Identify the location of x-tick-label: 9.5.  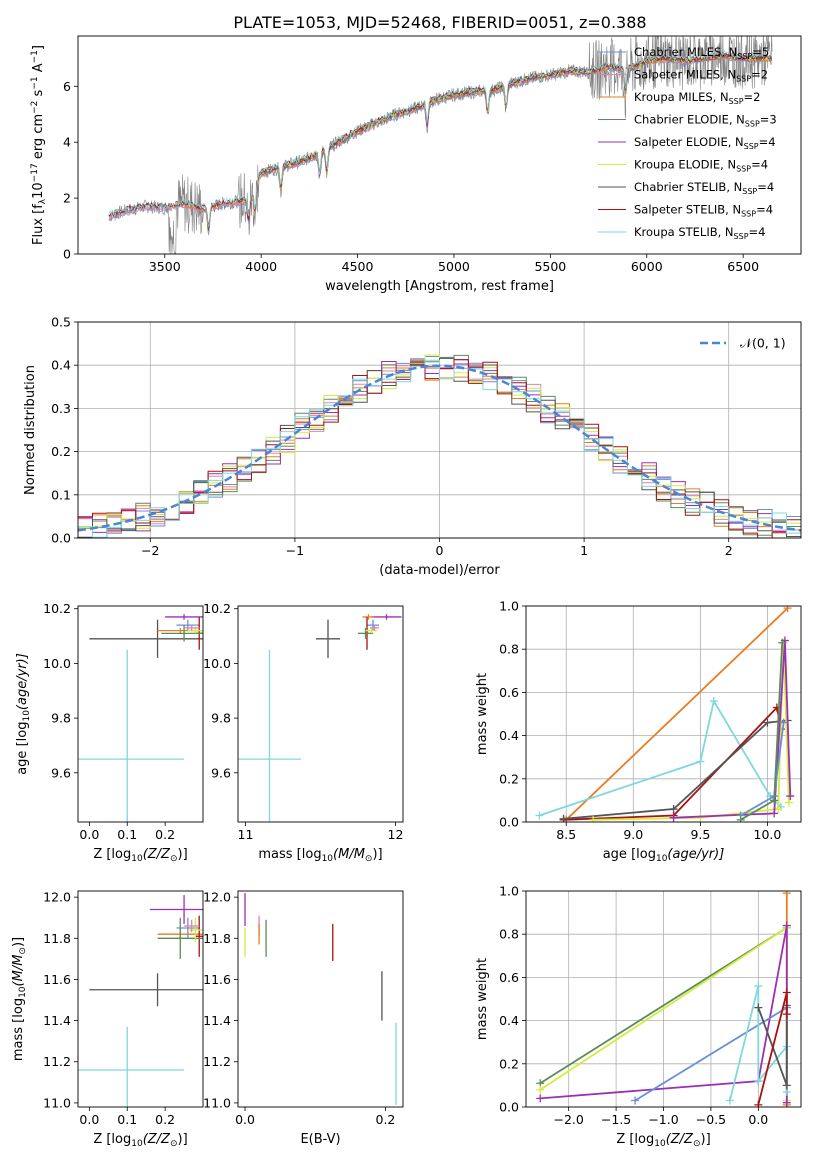
(700, 834).